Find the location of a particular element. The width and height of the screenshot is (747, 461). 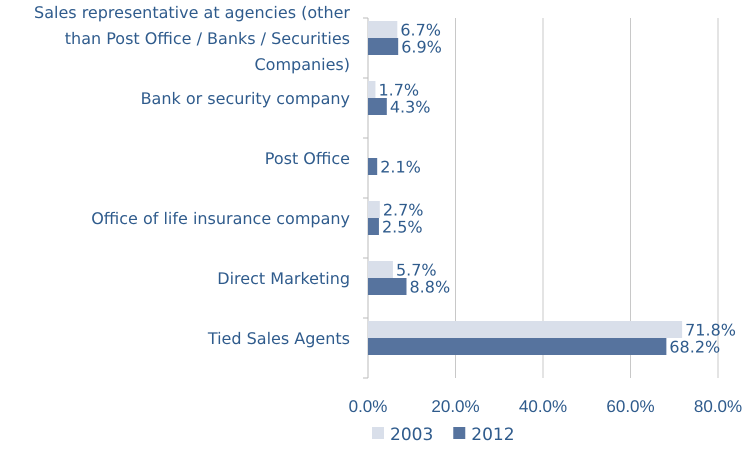

y-tick-label: Sales representative at agencies (other than Post Office / Banks / Securities Companies) is located at coordinates (192, 38).